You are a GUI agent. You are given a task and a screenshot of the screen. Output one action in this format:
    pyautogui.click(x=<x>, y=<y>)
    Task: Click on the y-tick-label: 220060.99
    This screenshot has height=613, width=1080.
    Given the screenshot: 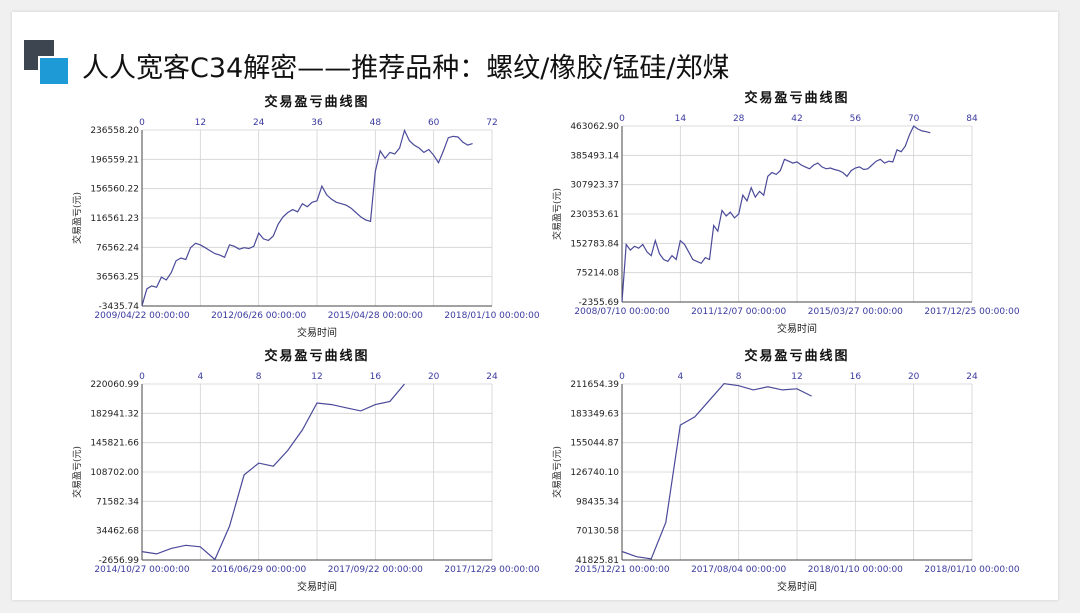 What is the action you would take?
    pyautogui.click(x=114, y=385)
    